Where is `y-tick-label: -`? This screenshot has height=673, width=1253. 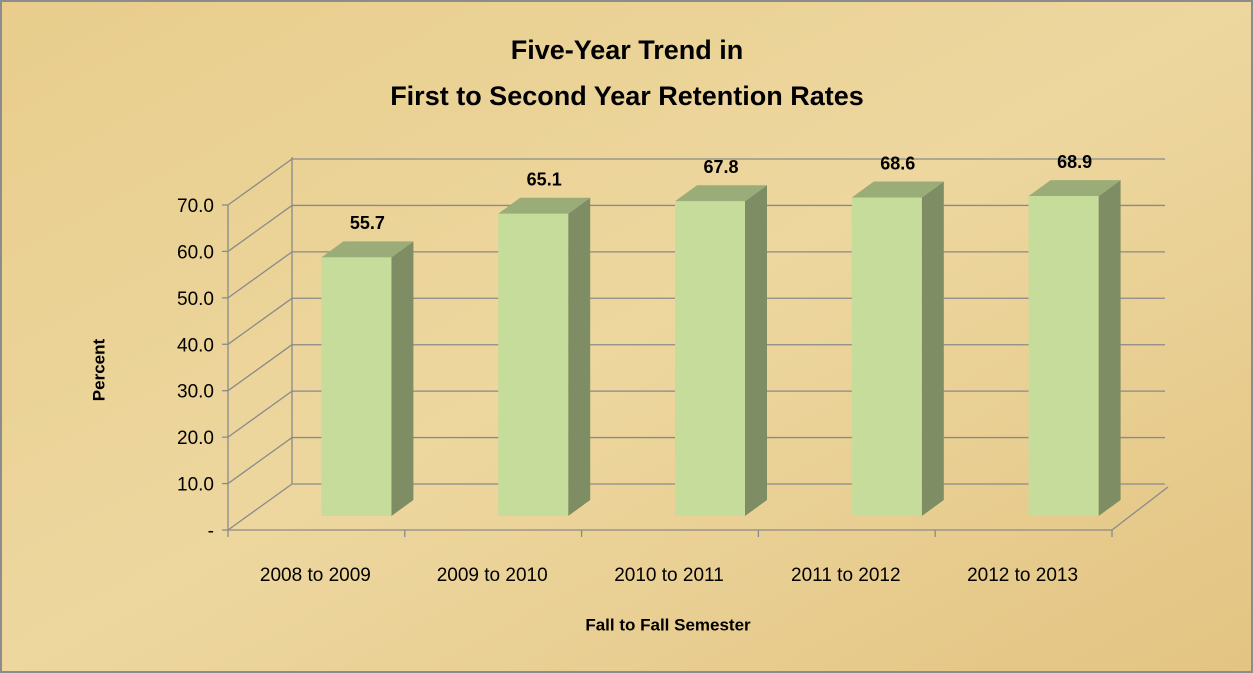 y-tick-label: - is located at coordinates (211, 531).